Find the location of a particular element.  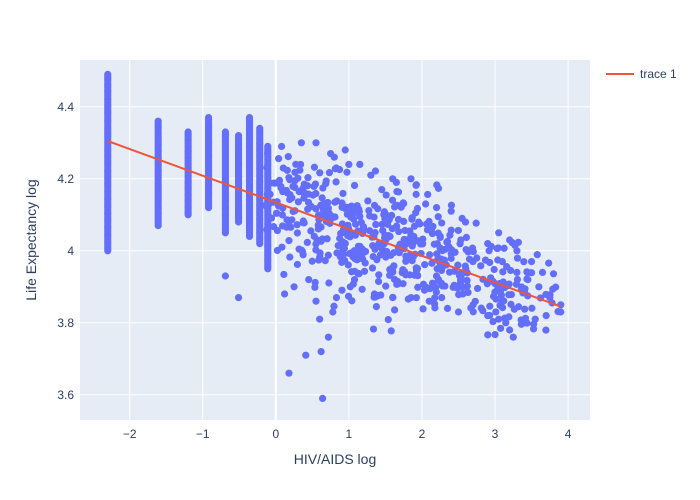

x-tick-label: 2 is located at coordinates (422, 434).